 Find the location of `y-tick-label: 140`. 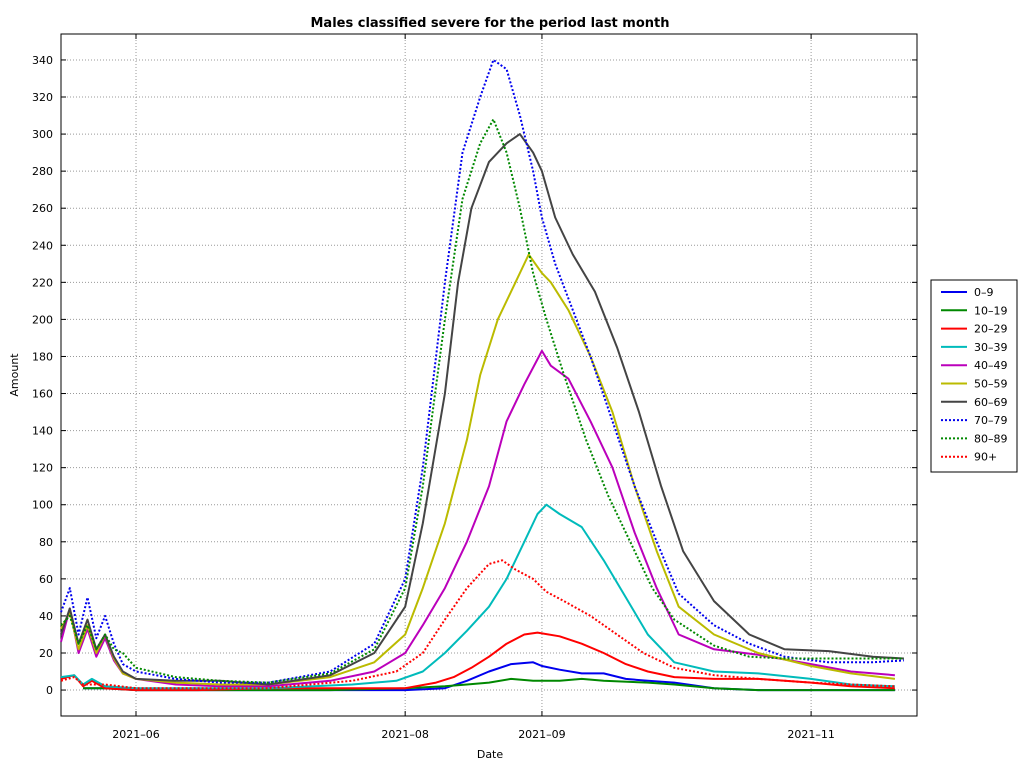

y-tick-label: 140 is located at coordinates (42, 431).